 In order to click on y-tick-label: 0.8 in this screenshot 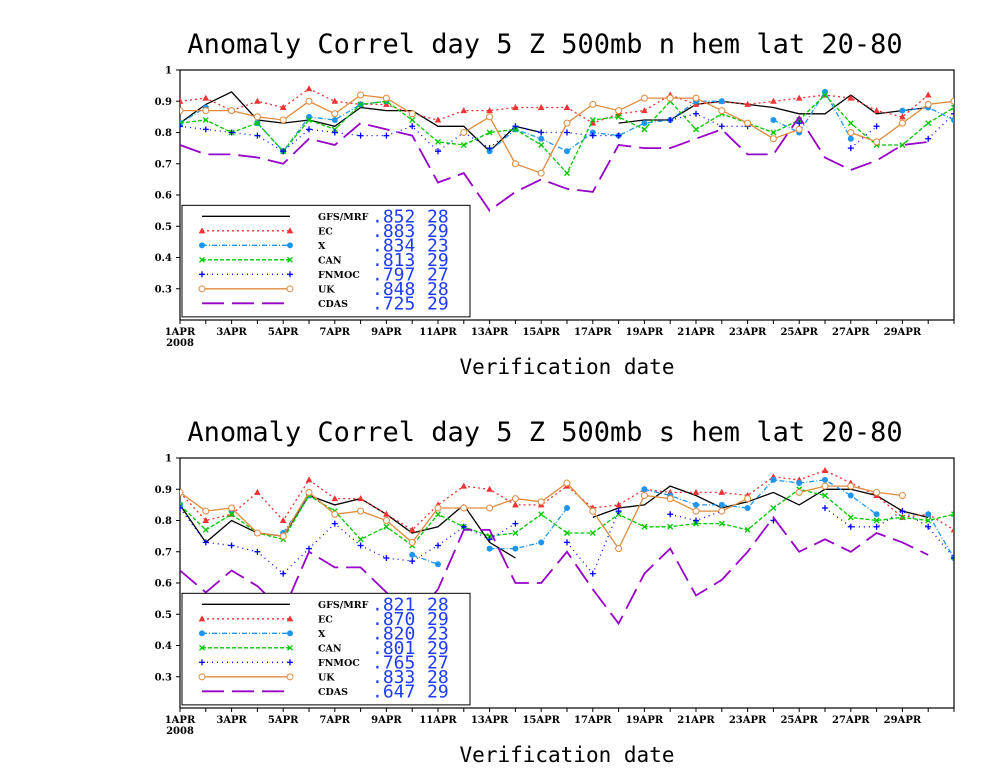, I will do `click(163, 133)`.